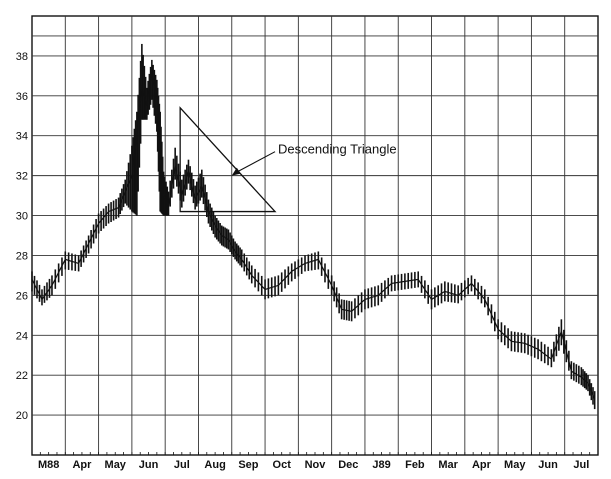 The width and height of the screenshot is (611, 479). Describe the element at coordinates (22, 217) in the screenshot. I see `y-tick-label: 30` at that location.